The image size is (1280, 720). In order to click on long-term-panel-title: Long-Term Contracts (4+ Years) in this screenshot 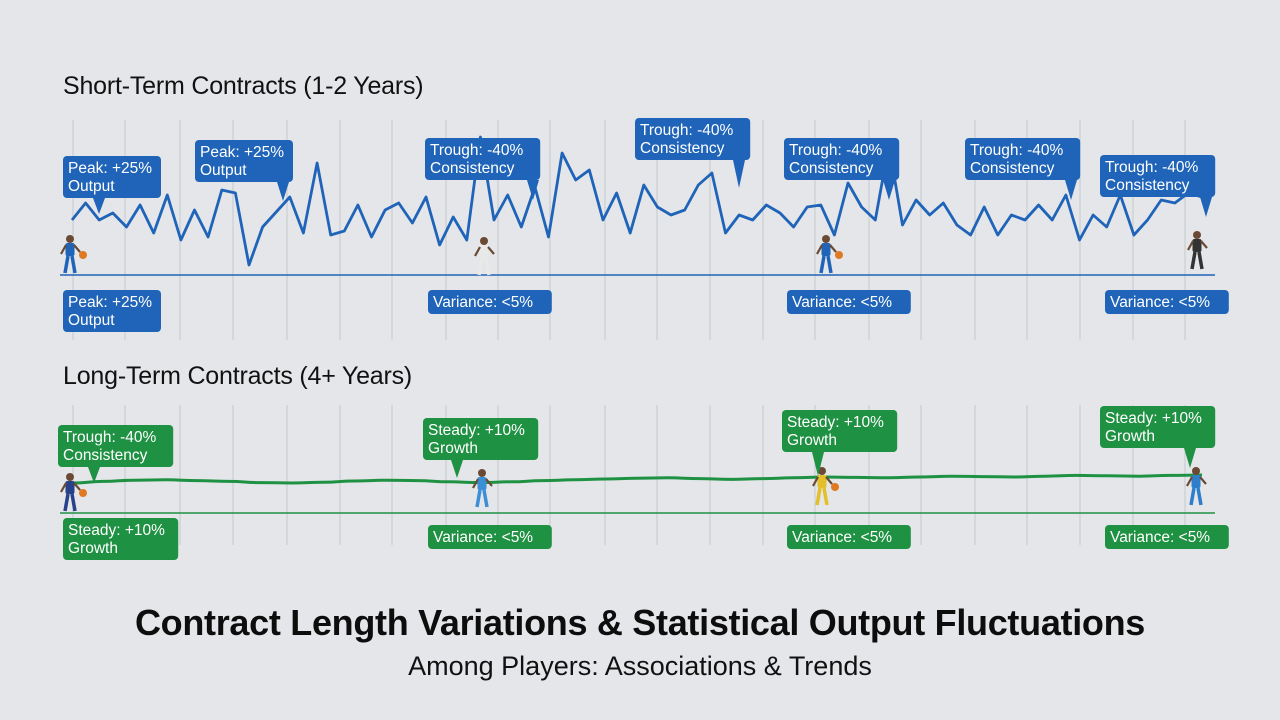, I will do `click(238, 376)`.